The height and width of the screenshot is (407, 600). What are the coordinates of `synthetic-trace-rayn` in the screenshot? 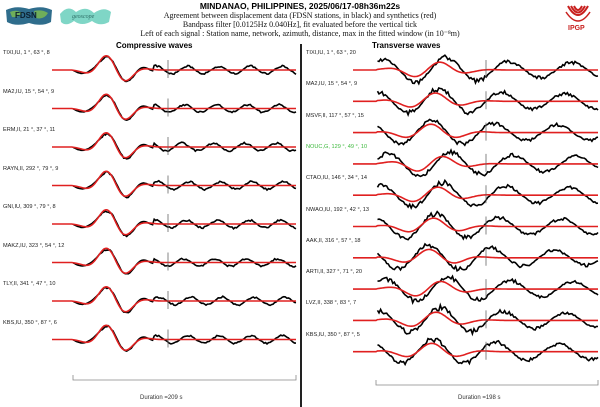 It's located at (174, 184).